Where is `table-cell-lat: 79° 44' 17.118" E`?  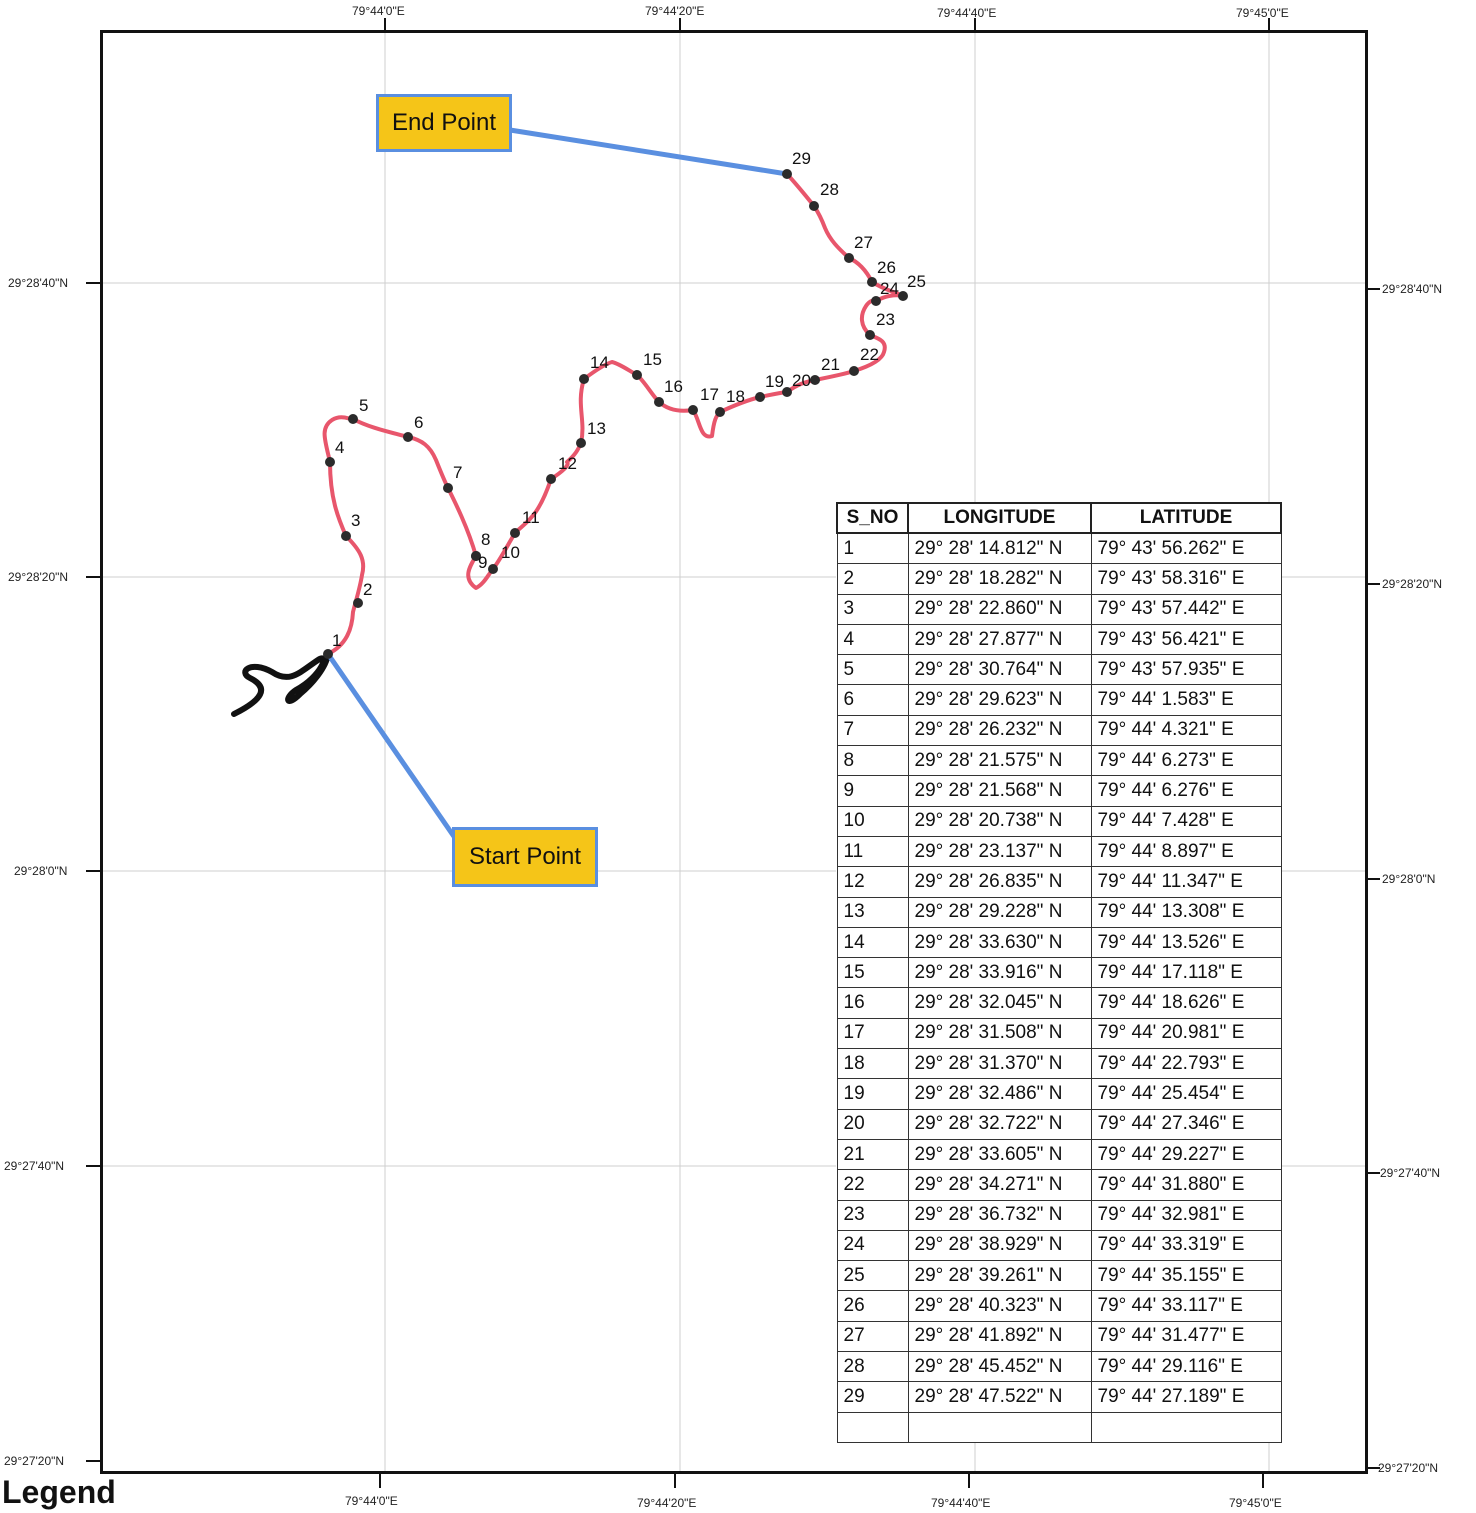
table-cell-lat: 79° 44' 17.118" E is located at coordinates (1186, 973).